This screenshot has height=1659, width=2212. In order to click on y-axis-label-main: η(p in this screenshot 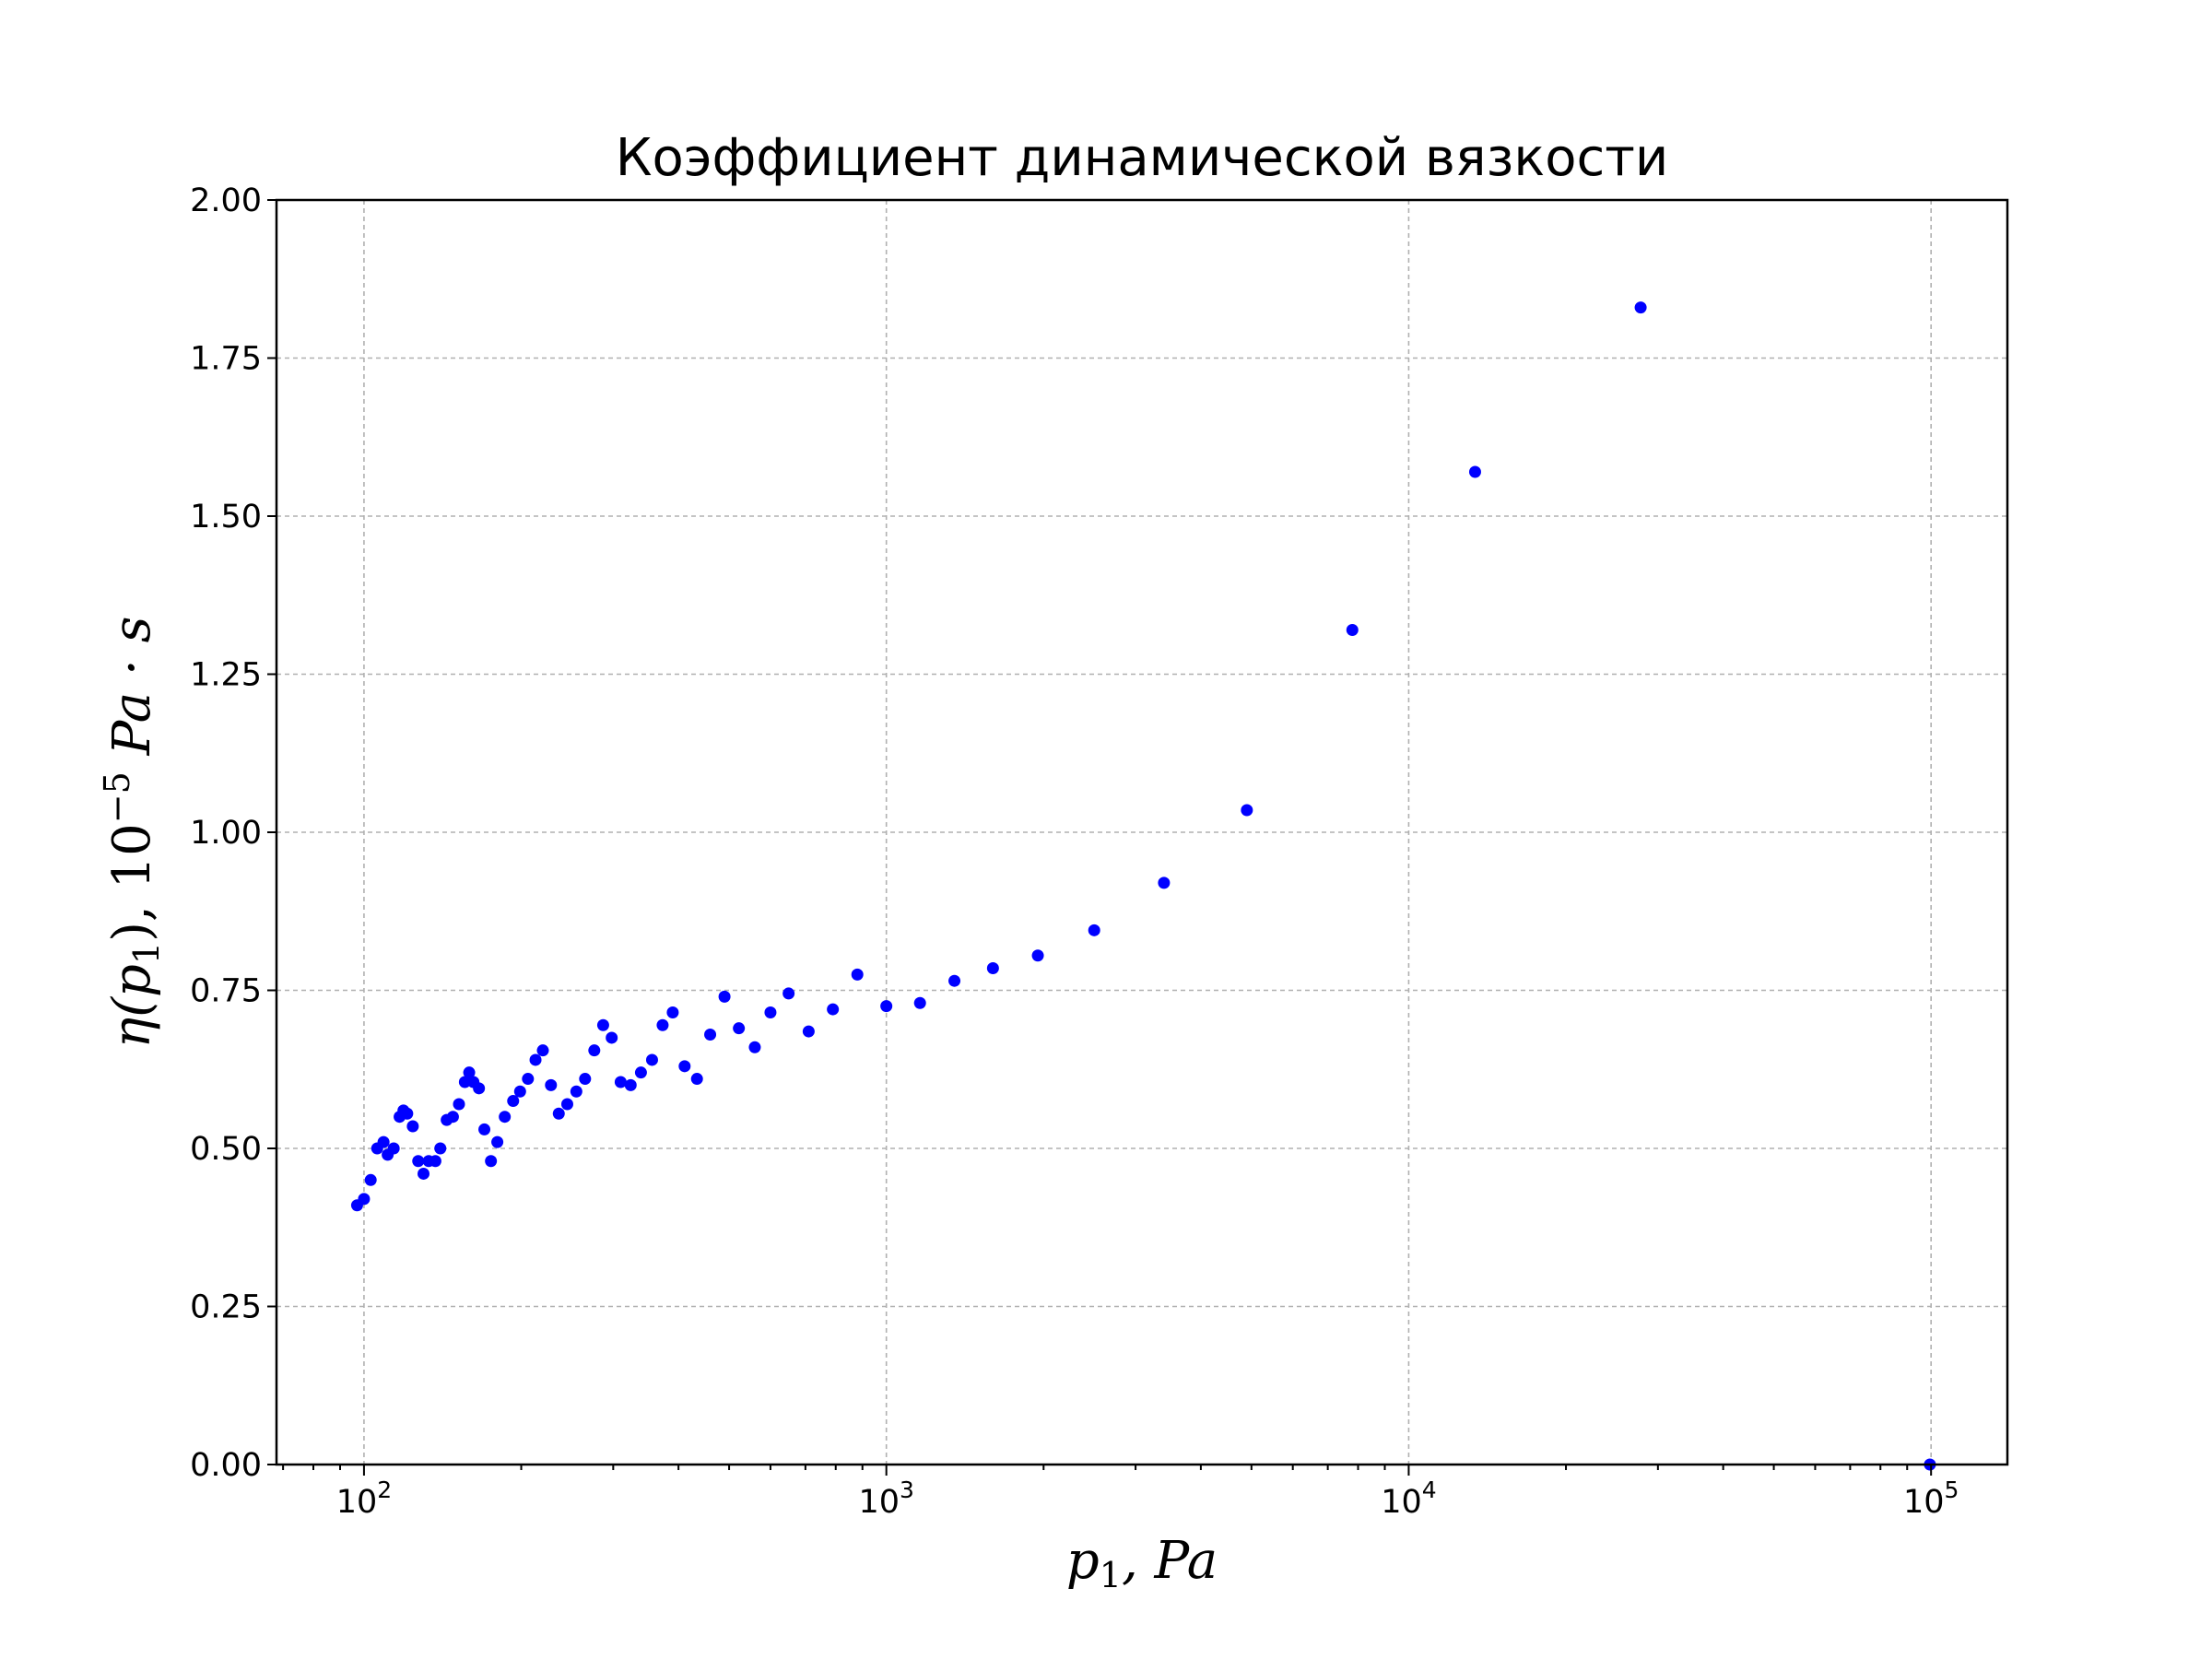, I will do `click(132, 1006)`.